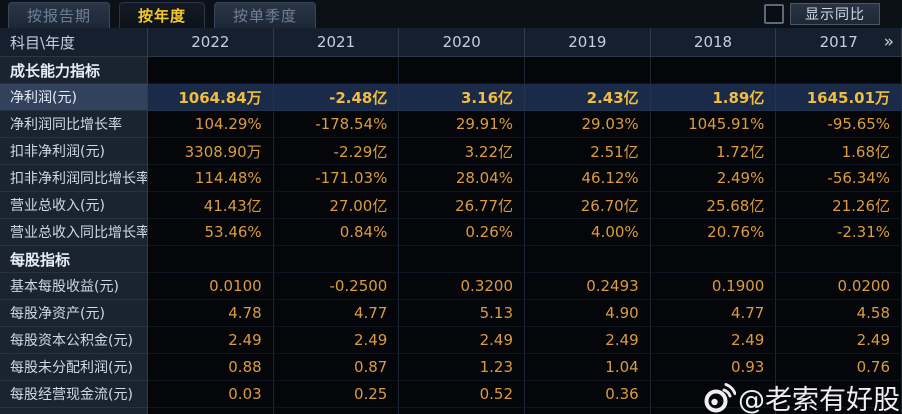  Describe the element at coordinates (74, 178) in the screenshot. I see `row-label: 扣非净利润同比增长率` at that location.